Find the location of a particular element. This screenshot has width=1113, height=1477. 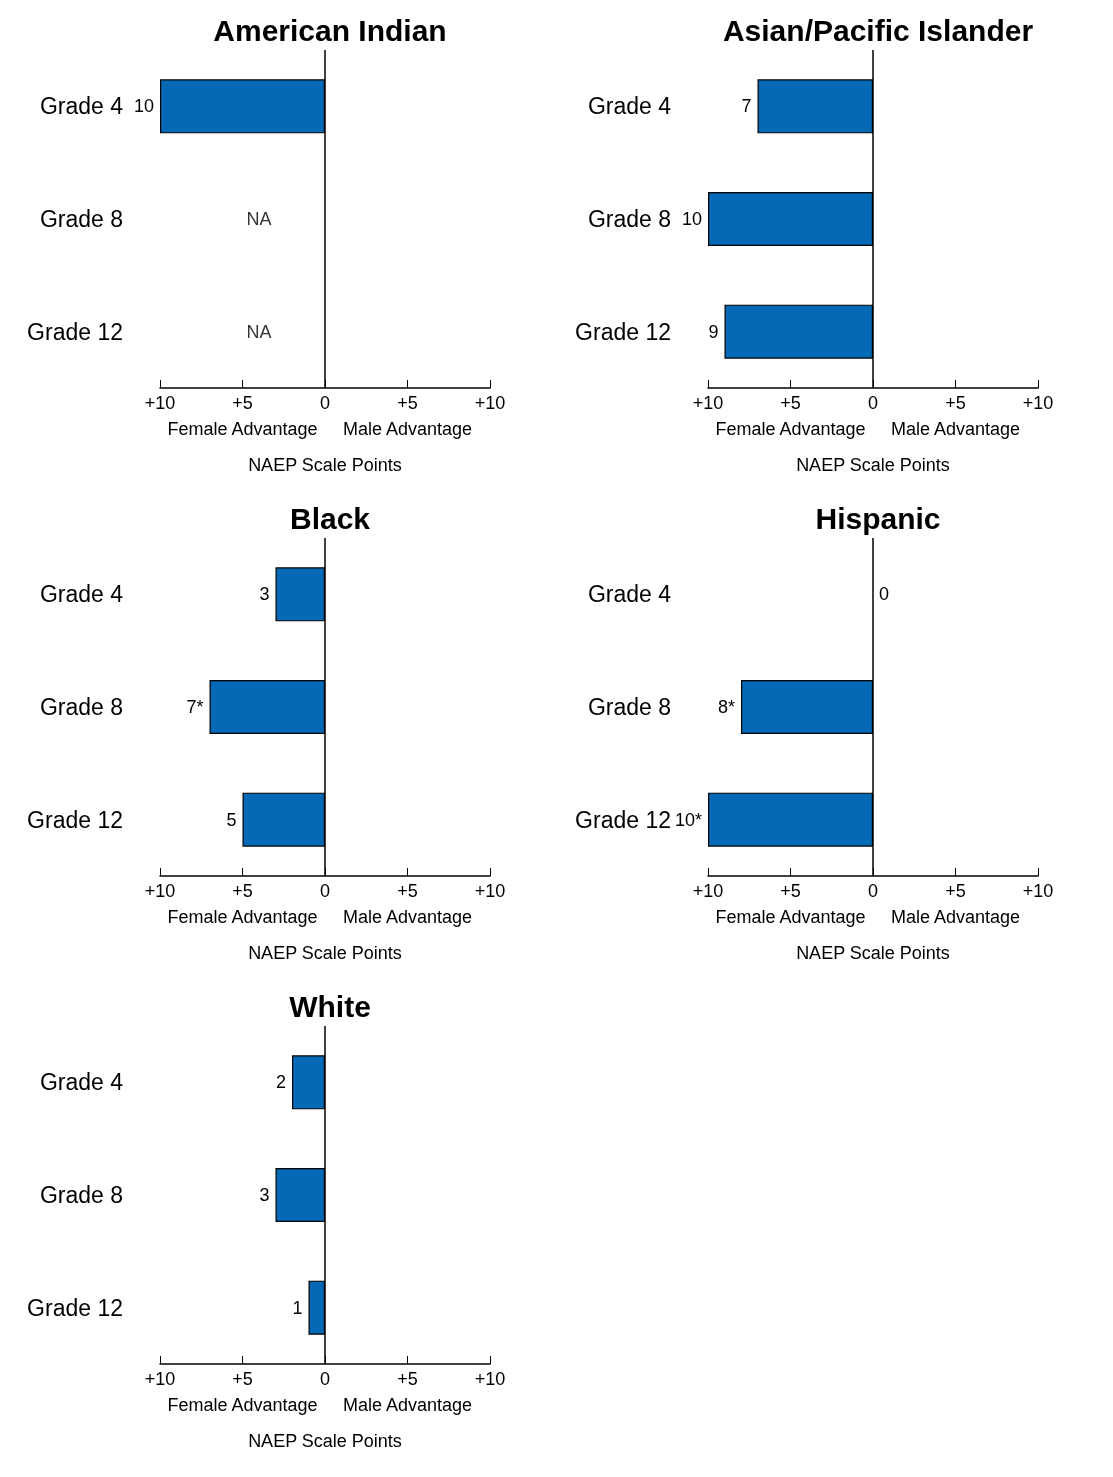

data-label: 7* is located at coordinates (195, 707).